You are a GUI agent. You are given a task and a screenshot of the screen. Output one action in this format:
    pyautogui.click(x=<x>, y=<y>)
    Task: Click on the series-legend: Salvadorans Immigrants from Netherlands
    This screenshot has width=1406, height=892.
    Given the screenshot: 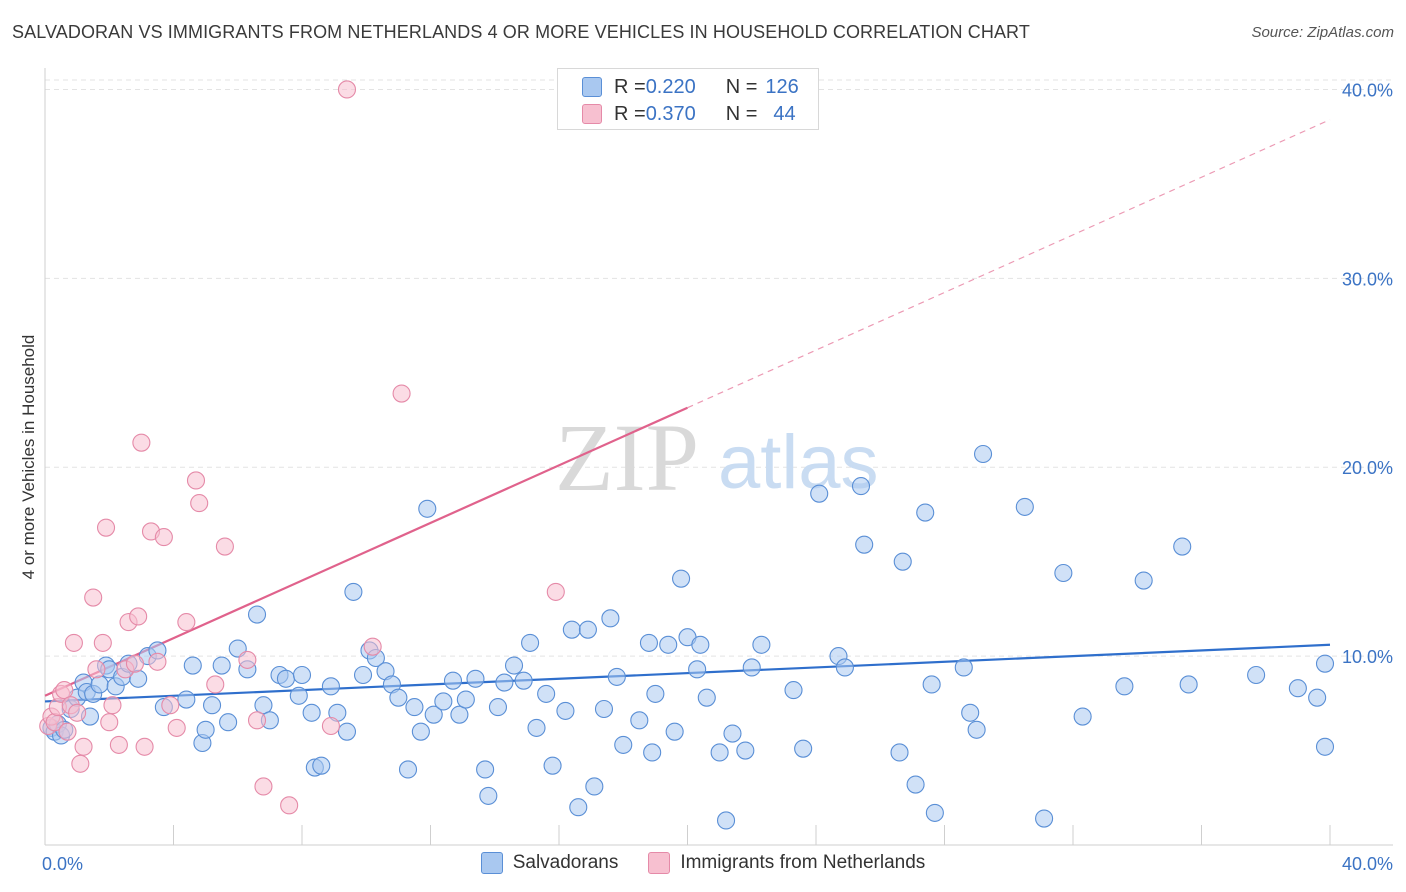 What is the action you would take?
    pyautogui.click(x=703, y=863)
    